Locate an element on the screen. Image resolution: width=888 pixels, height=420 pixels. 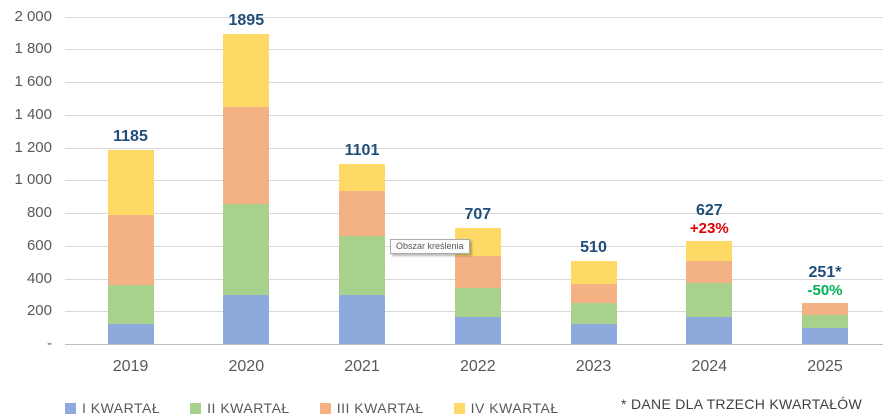
bar-2021-q2 is located at coordinates (362, 265).